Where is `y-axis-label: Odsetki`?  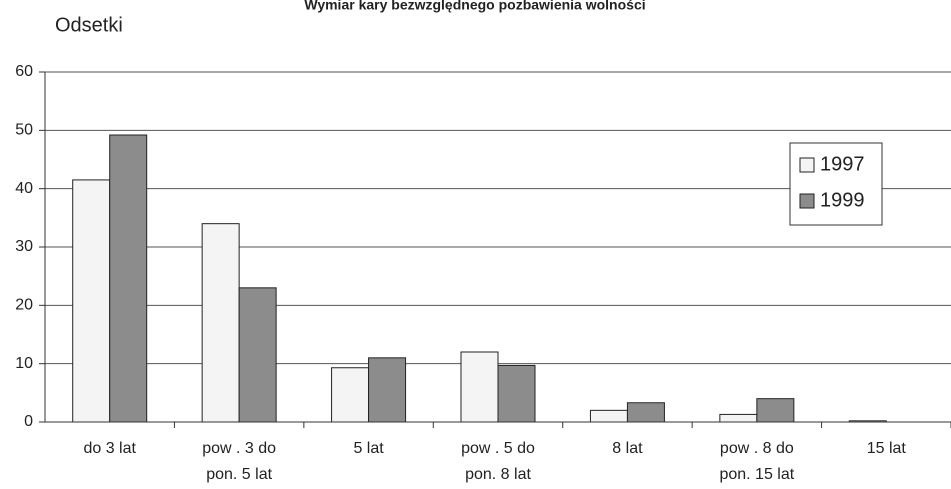 y-axis-label: Odsetki is located at coordinates (89, 25).